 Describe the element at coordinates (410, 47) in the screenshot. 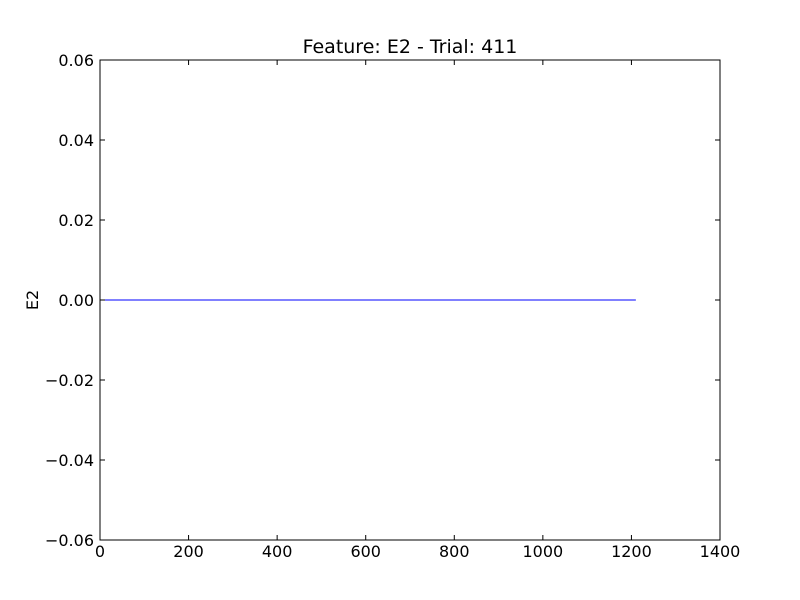

I see `chart-title: Feature: E2 - Trial: 411` at that location.